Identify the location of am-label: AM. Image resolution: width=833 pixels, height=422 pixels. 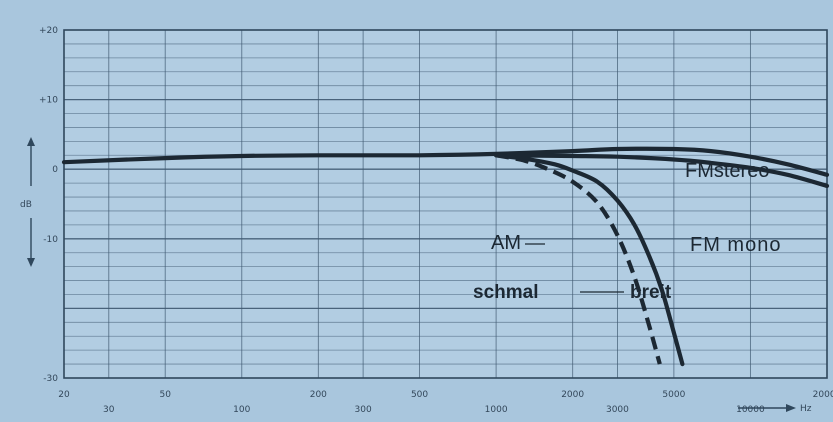
(506, 243).